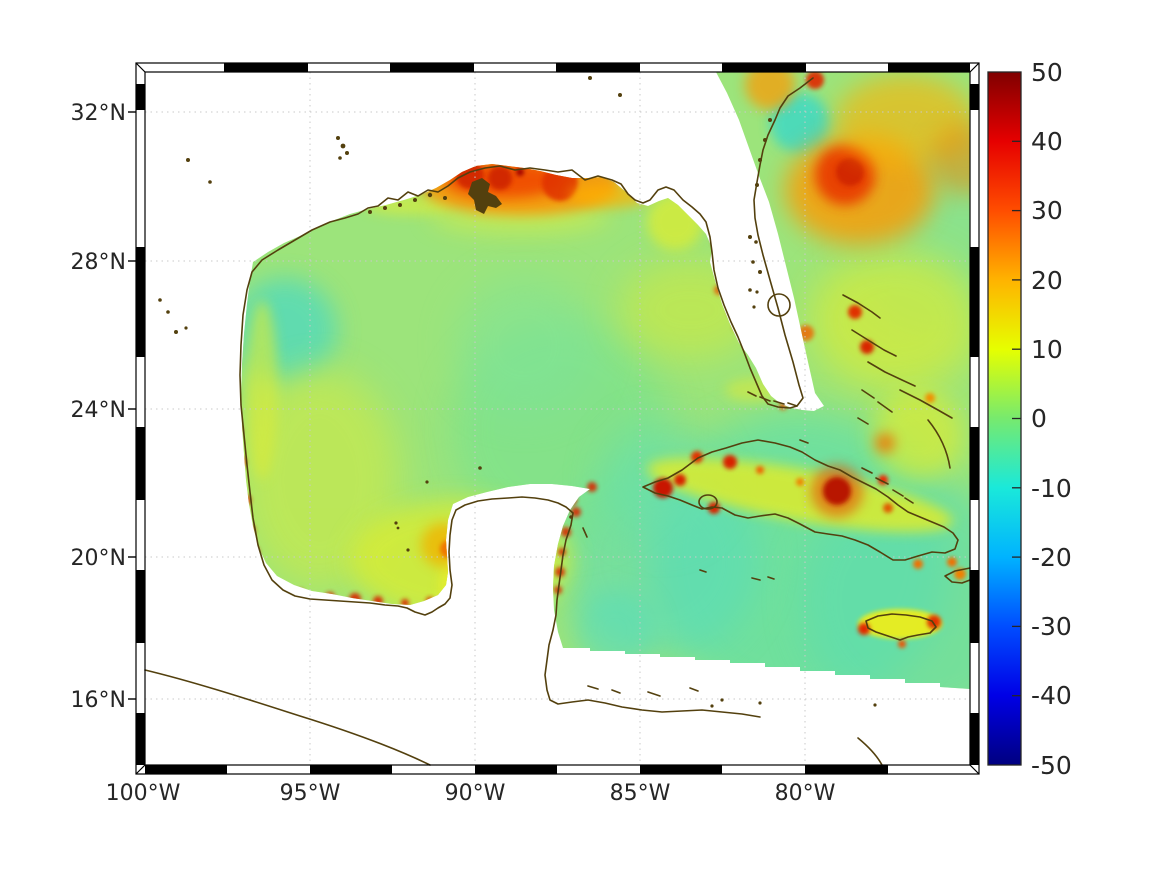 This screenshot has height=875, width=1167. I want to click on coast-bahamas, so click(897, 399).